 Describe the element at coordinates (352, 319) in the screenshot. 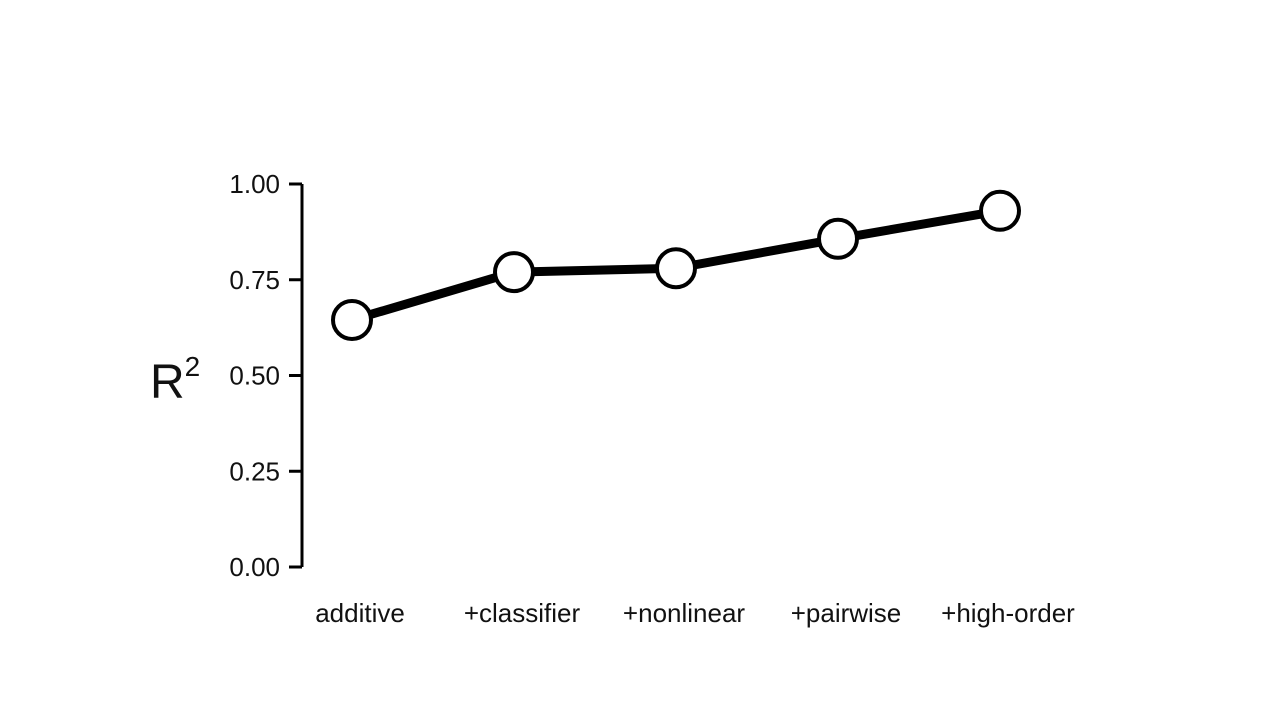

I see `data-point-additive` at that location.